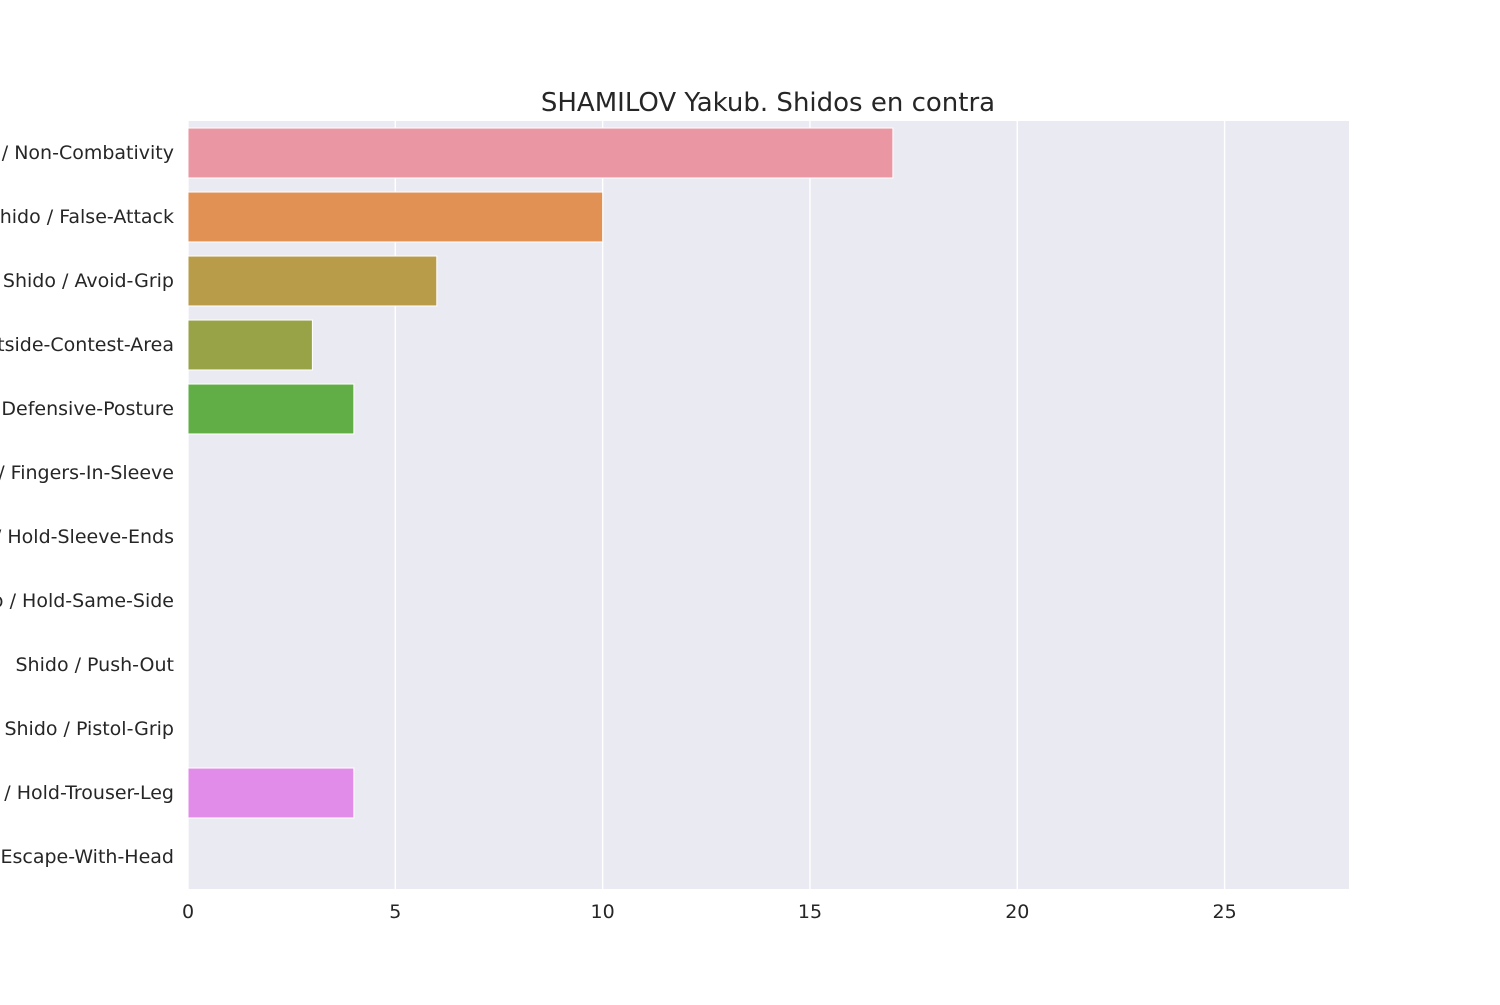 This screenshot has width=1500, height=1005. Describe the element at coordinates (87, 601) in the screenshot. I see `y-tick-label: Shido / Hold-Same-Side` at that location.